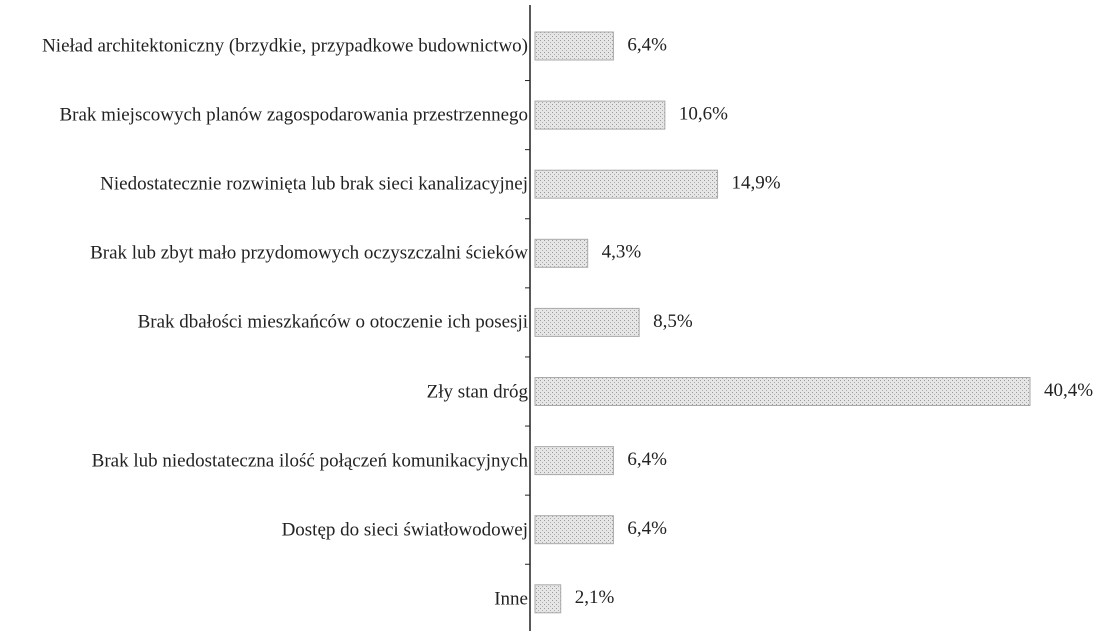  What do you see at coordinates (756, 183) in the screenshot?
I see `value-label: 14,9%` at bounding box center [756, 183].